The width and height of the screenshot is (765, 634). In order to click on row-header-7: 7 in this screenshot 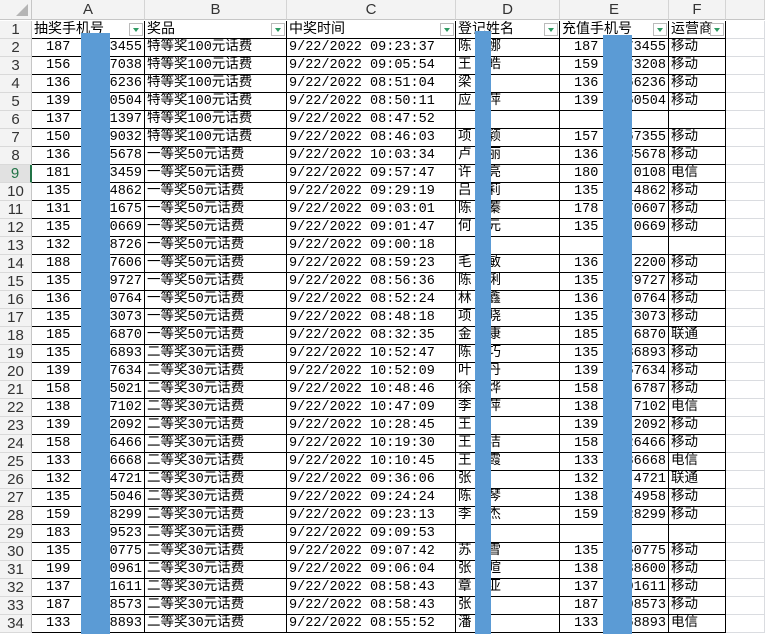, I will do `click(16, 138)`.